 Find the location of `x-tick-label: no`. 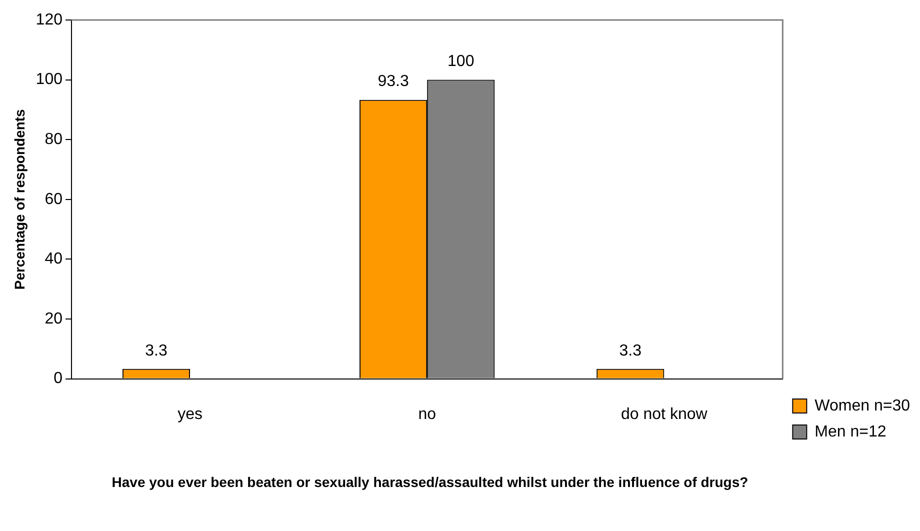

x-tick-label: no is located at coordinates (427, 414).